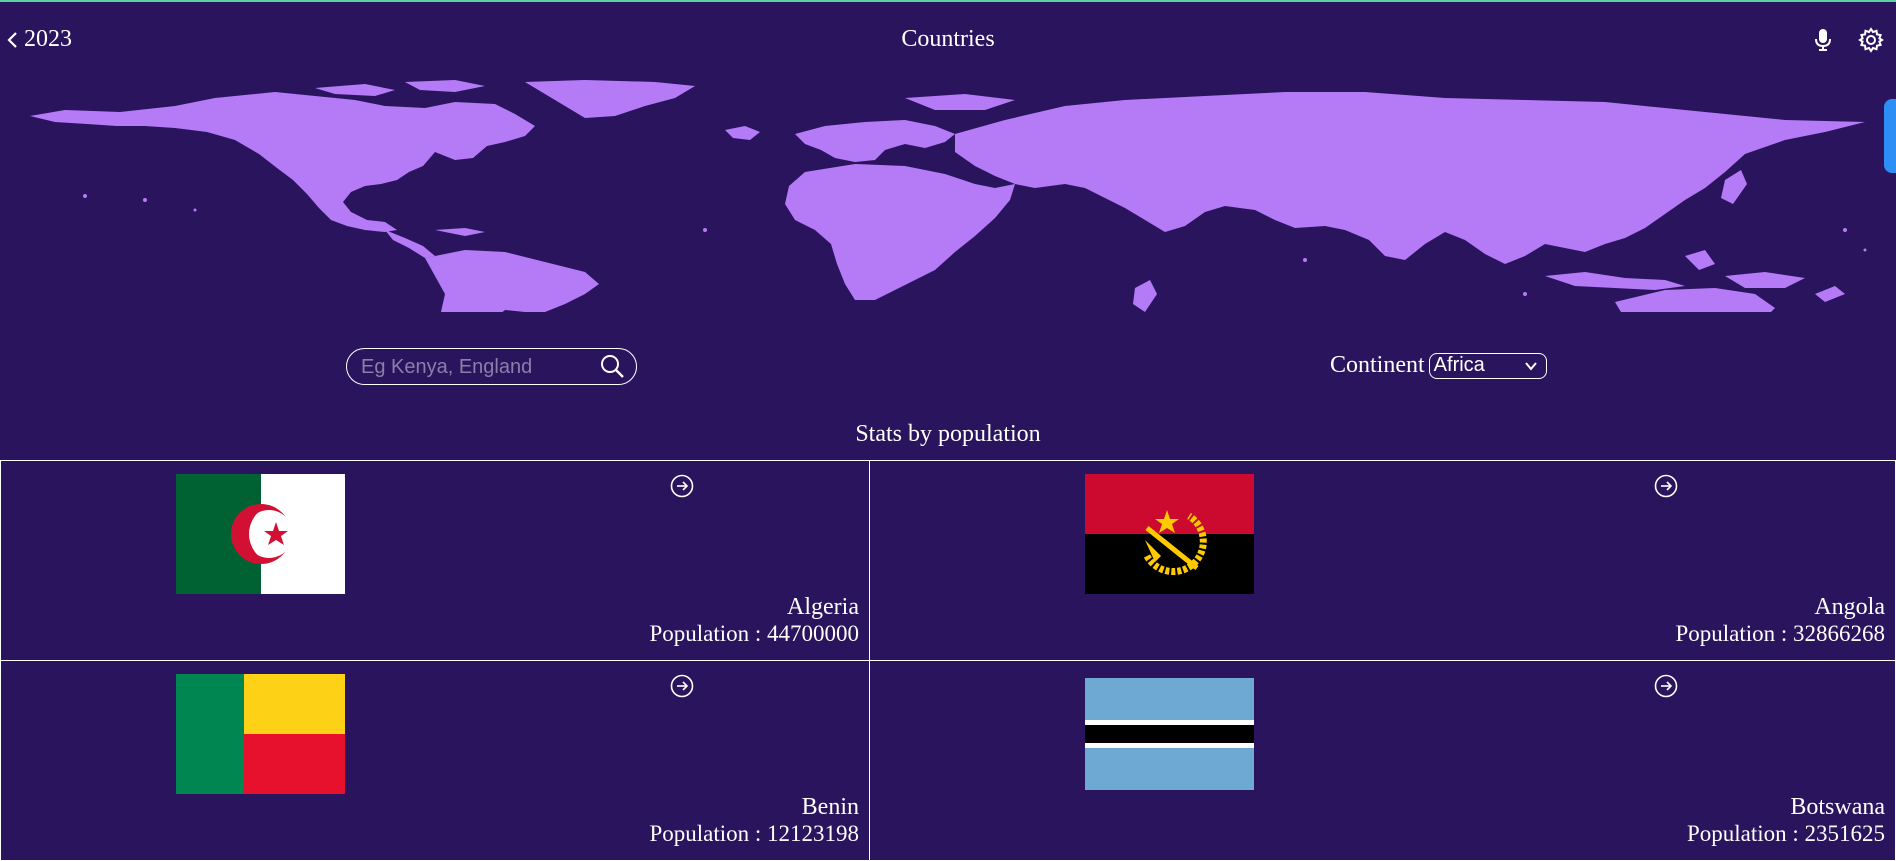 The width and height of the screenshot is (1896, 861). Describe the element at coordinates (830, 807) in the screenshot. I see `country-name: Benin` at that location.